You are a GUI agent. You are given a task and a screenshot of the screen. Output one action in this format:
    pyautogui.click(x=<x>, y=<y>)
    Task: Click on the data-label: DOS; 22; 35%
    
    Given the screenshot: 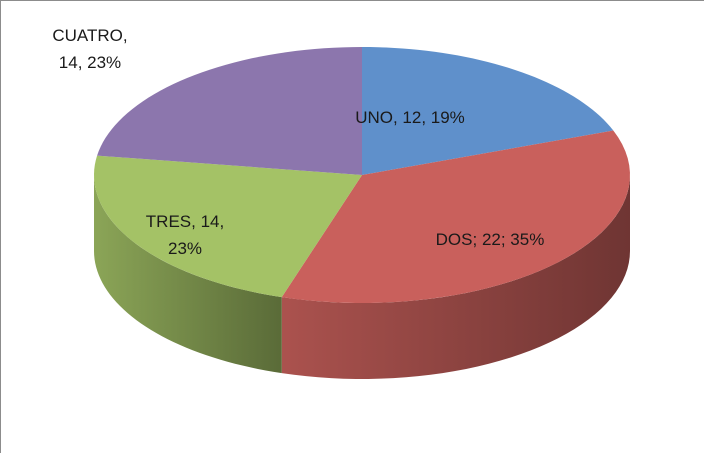 What is the action you would take?
    pyautogui.click(x=490, y=239)
    